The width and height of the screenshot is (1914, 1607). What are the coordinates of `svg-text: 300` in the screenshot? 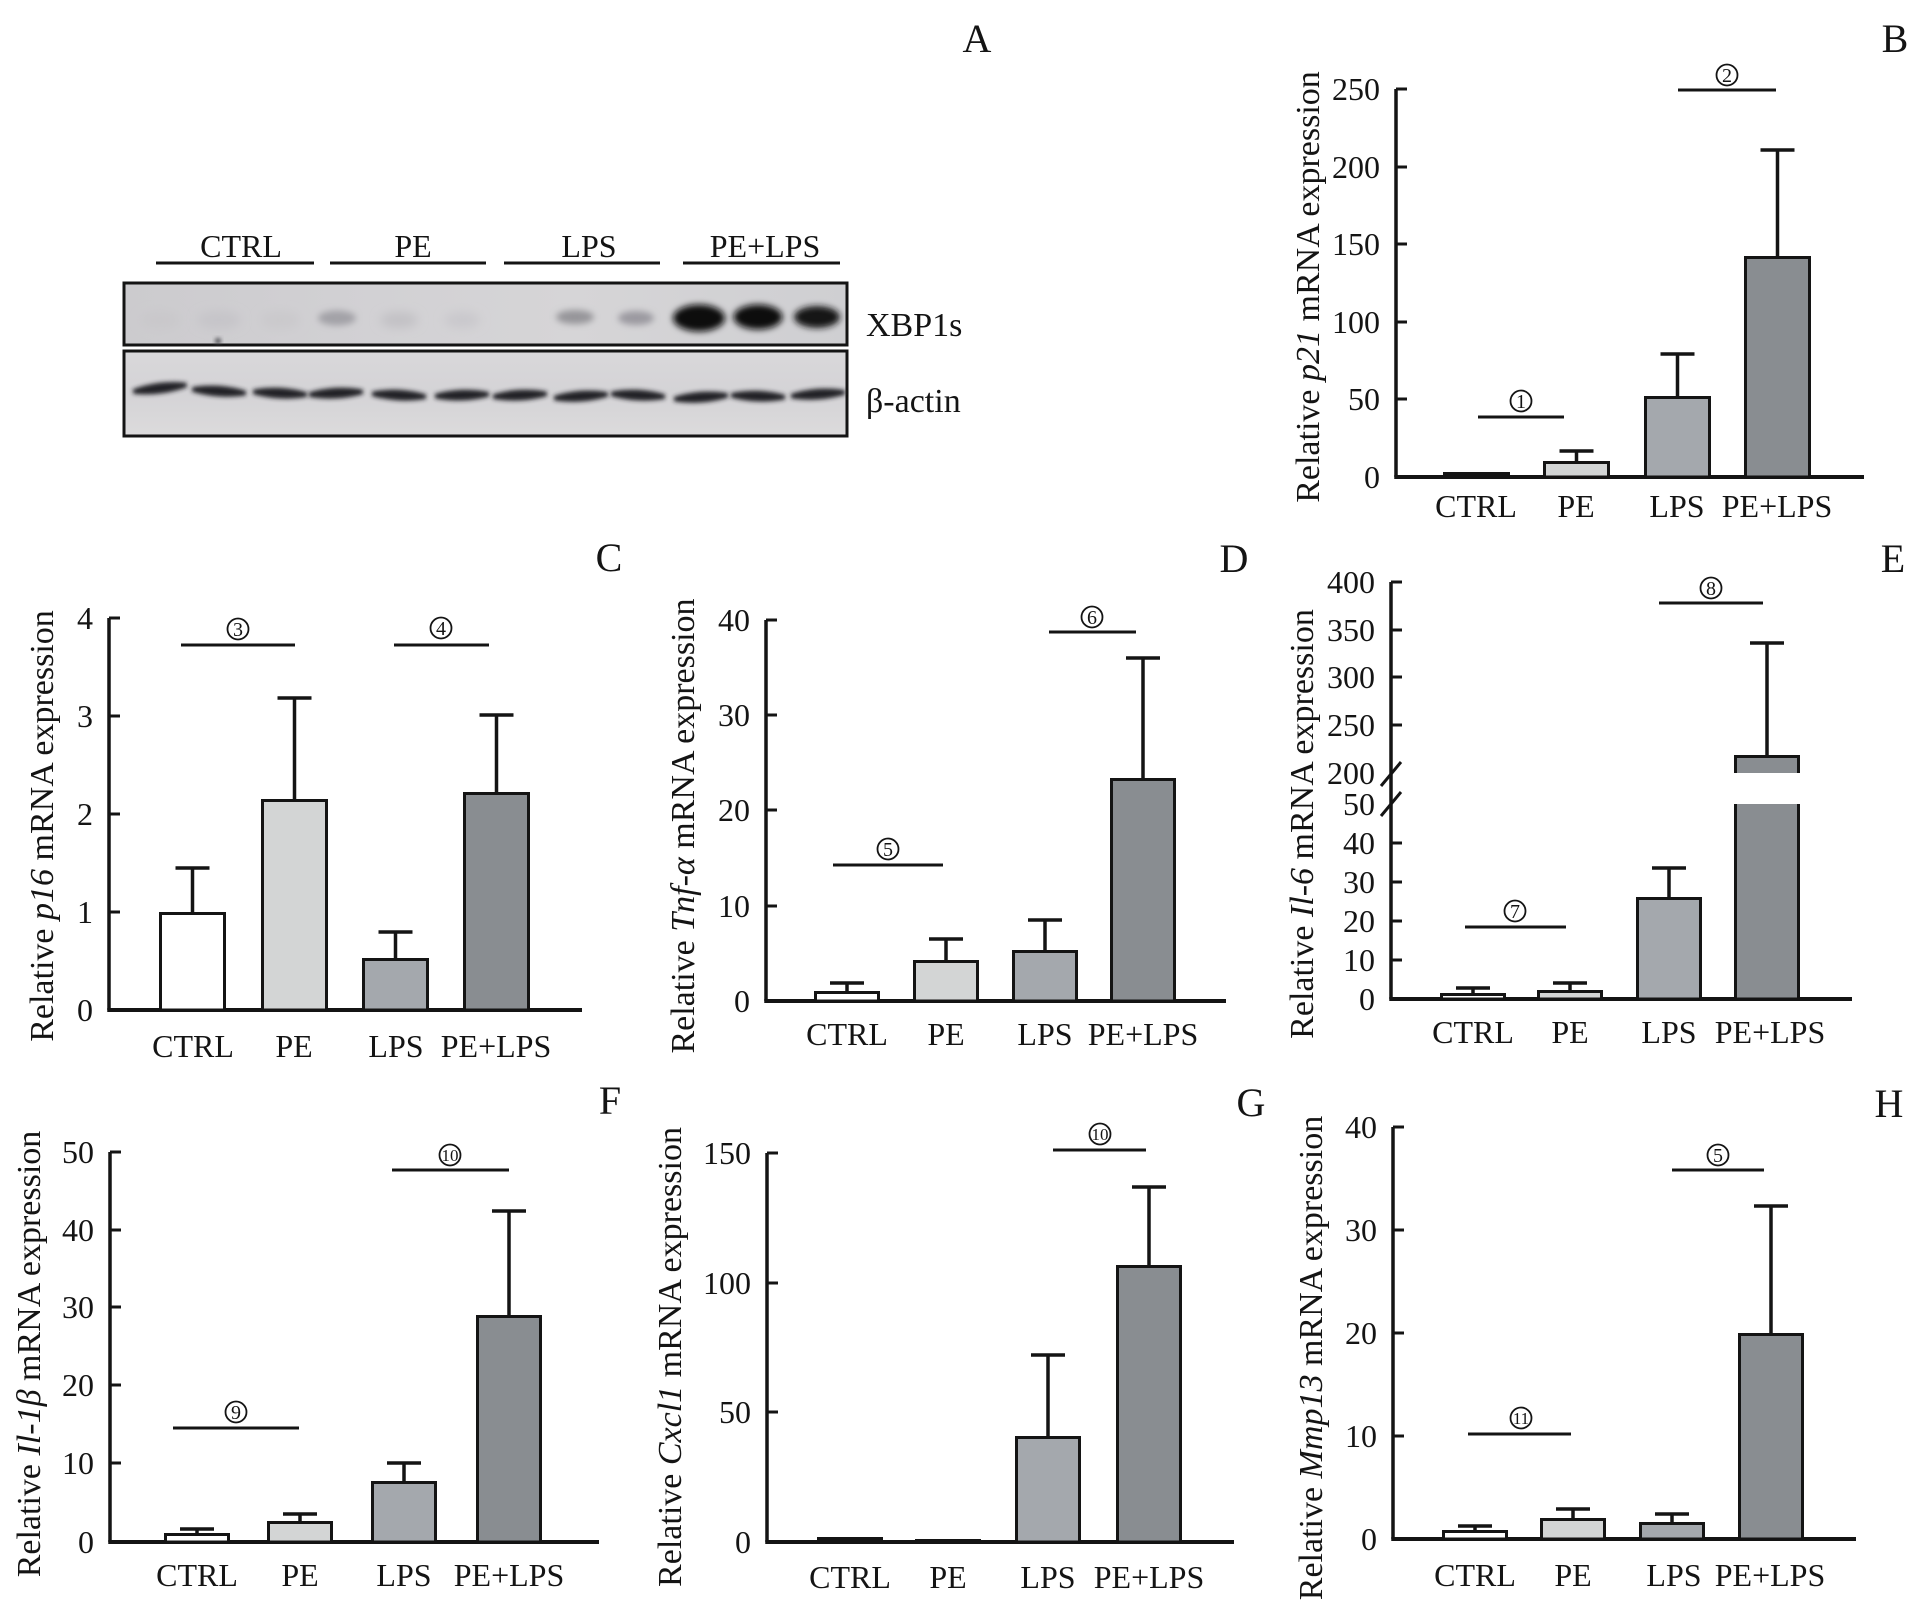 It's located at (1351, 677).